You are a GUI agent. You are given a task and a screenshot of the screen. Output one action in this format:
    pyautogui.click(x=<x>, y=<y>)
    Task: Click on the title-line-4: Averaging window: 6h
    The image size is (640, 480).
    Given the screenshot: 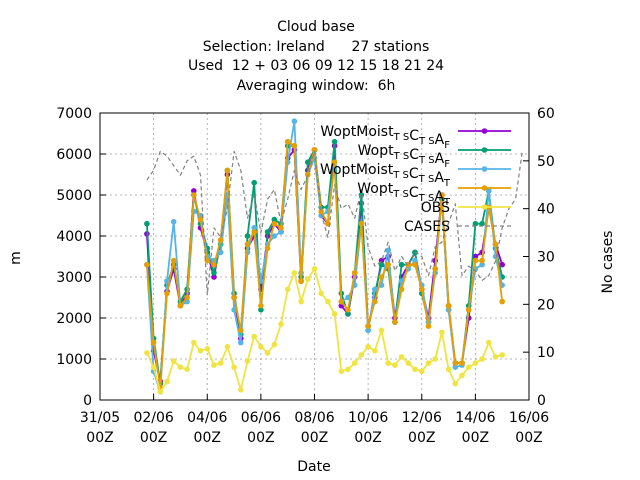 What is the action you would take?
    pyautogui.click(x=316, y=86)
    